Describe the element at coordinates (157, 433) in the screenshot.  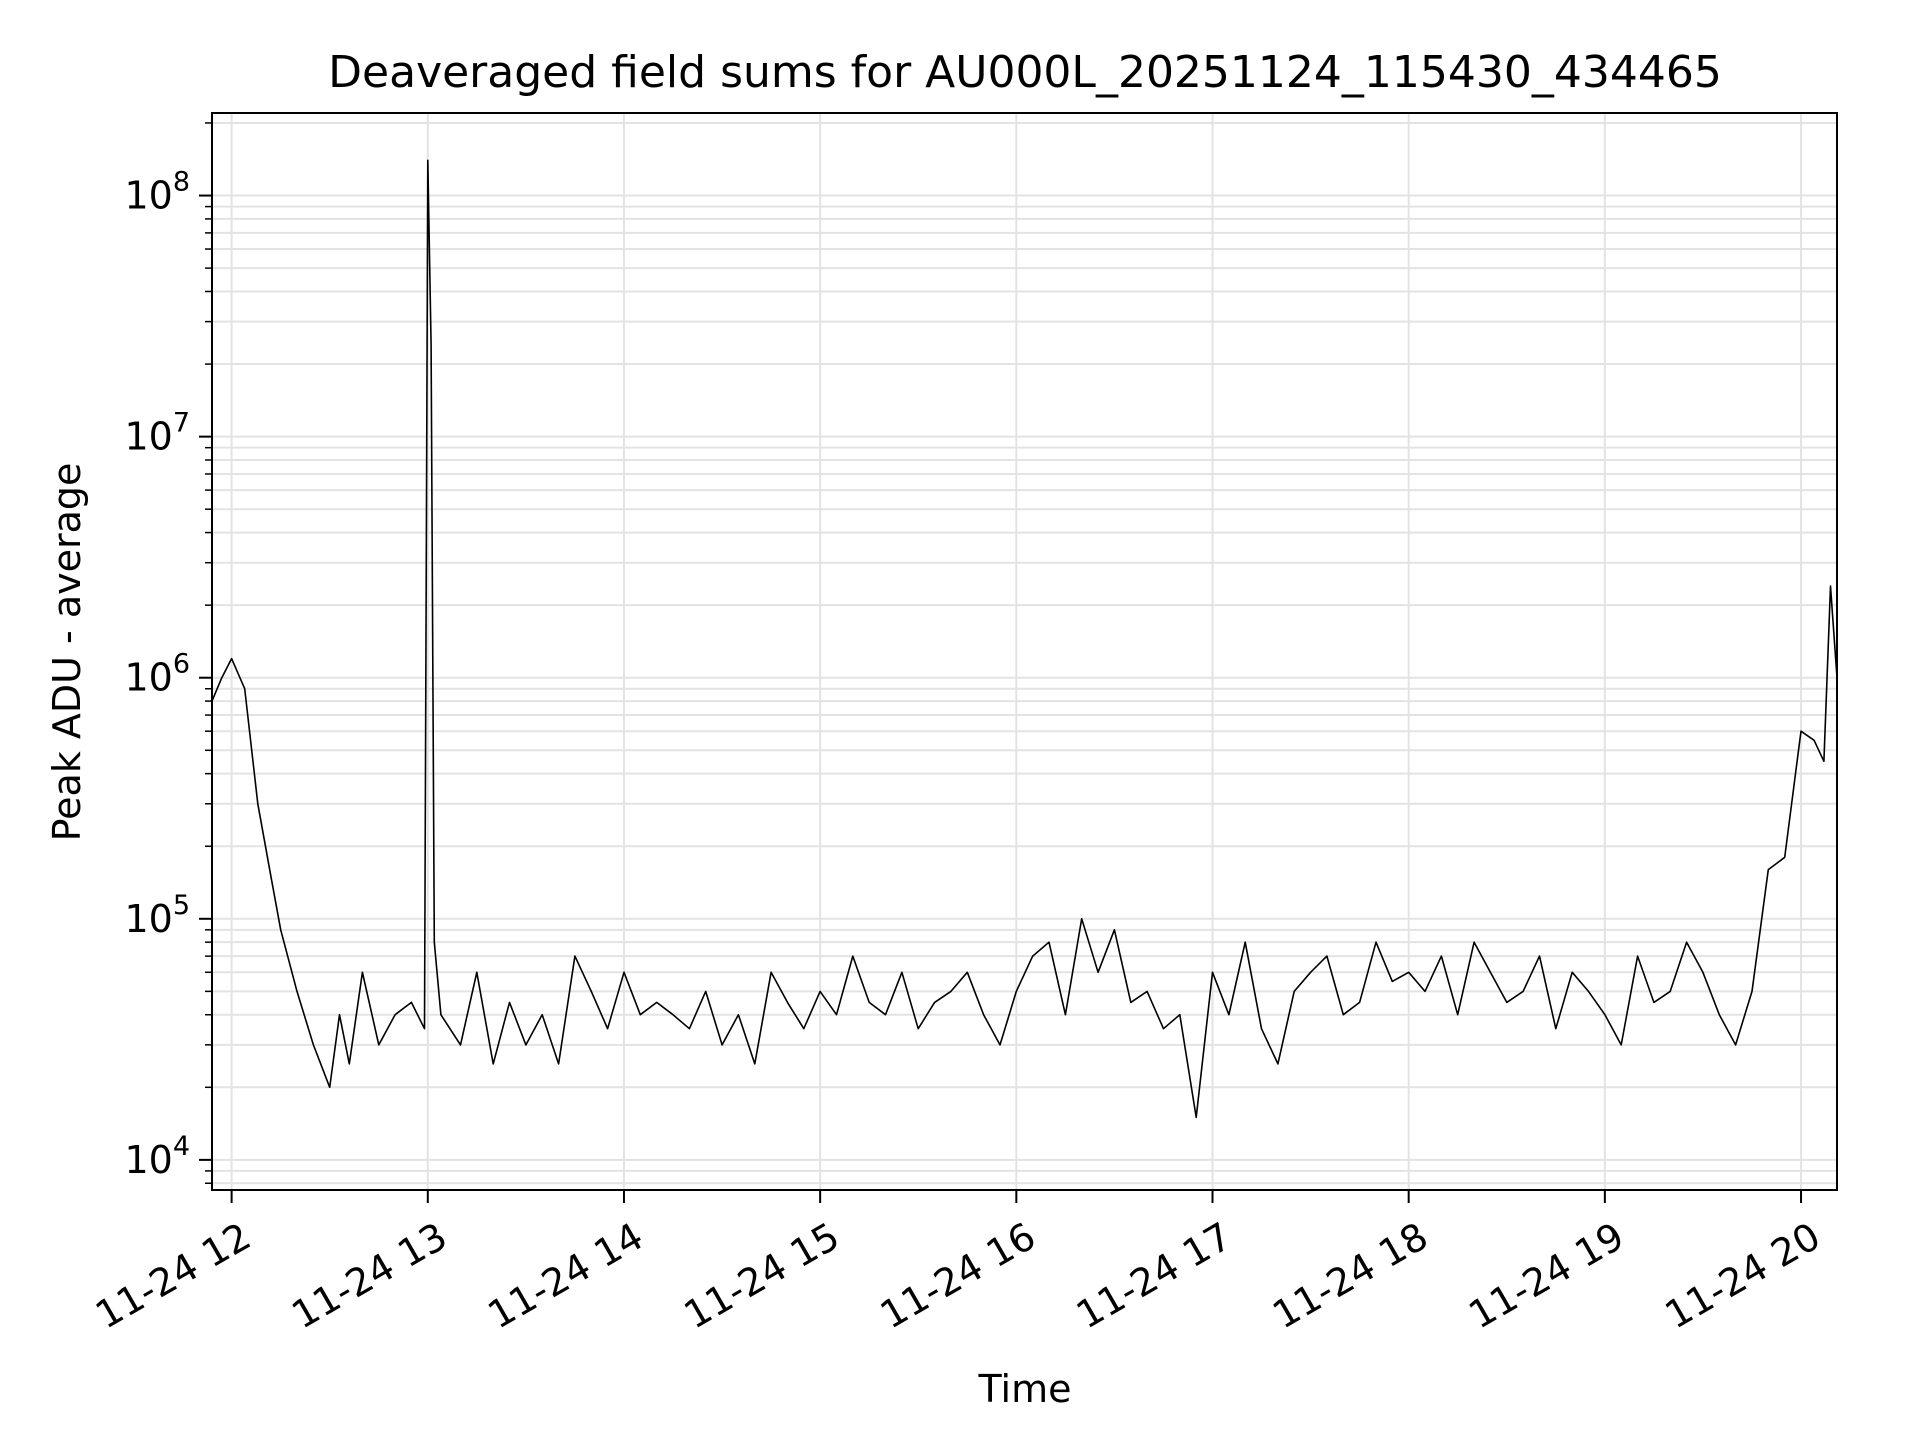
I see `y-tick-label: 10⁷` at that location.